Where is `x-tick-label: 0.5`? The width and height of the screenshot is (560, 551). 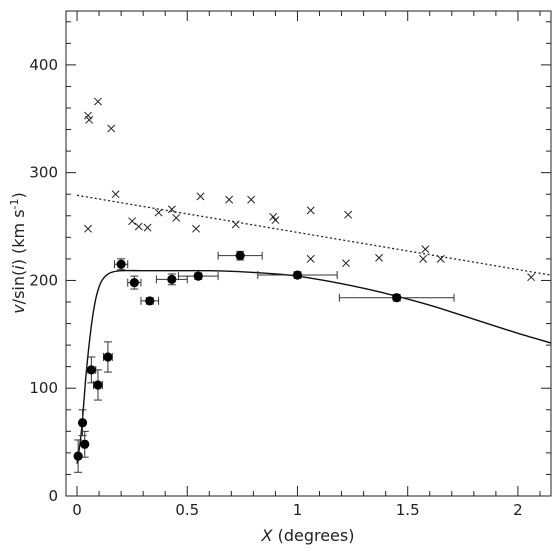 x-tick-label: 0.5 is located at coordinates (187, 510).